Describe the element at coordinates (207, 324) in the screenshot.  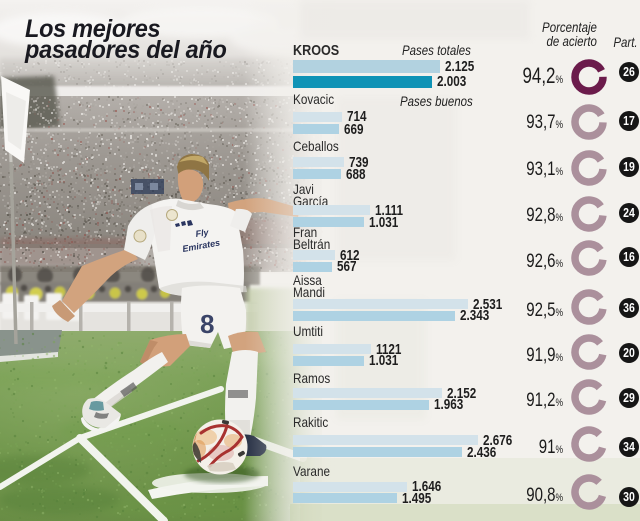
I see `svg-text: 8` at that location.